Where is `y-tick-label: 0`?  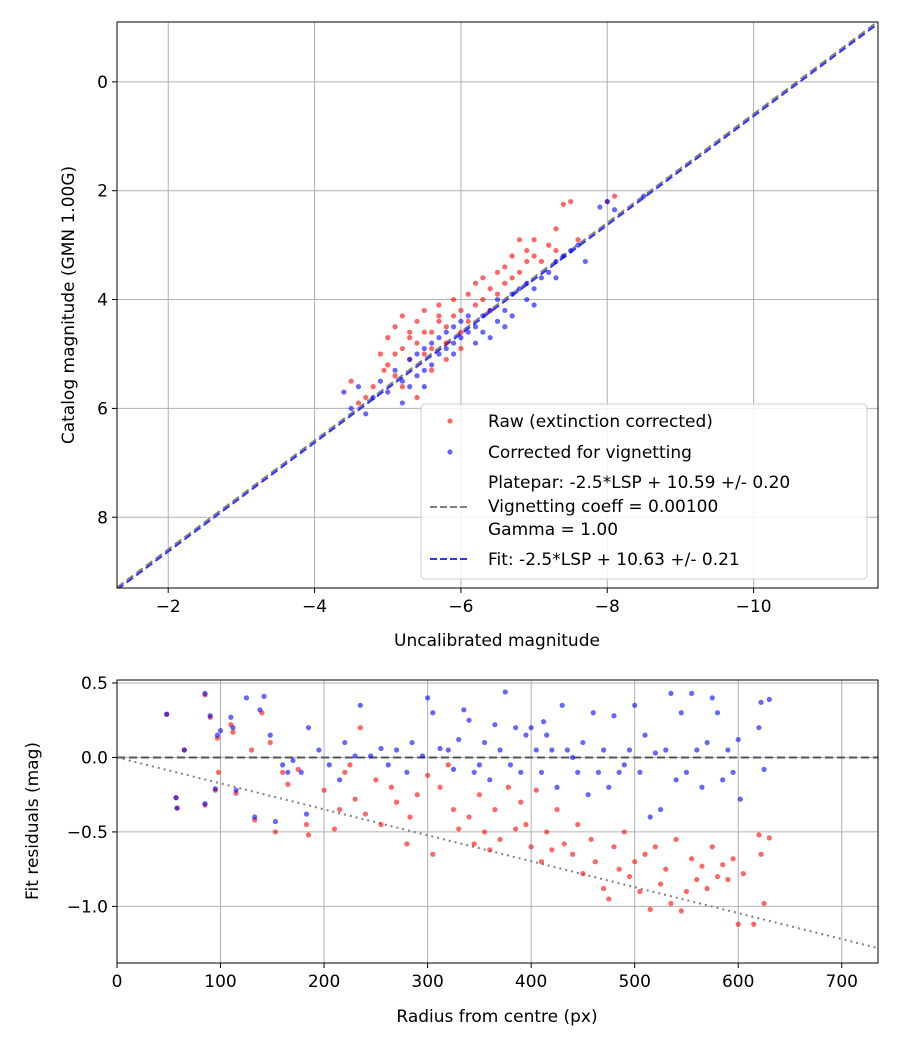
y-tick-label: 0 is located at coordinates (102, 83).